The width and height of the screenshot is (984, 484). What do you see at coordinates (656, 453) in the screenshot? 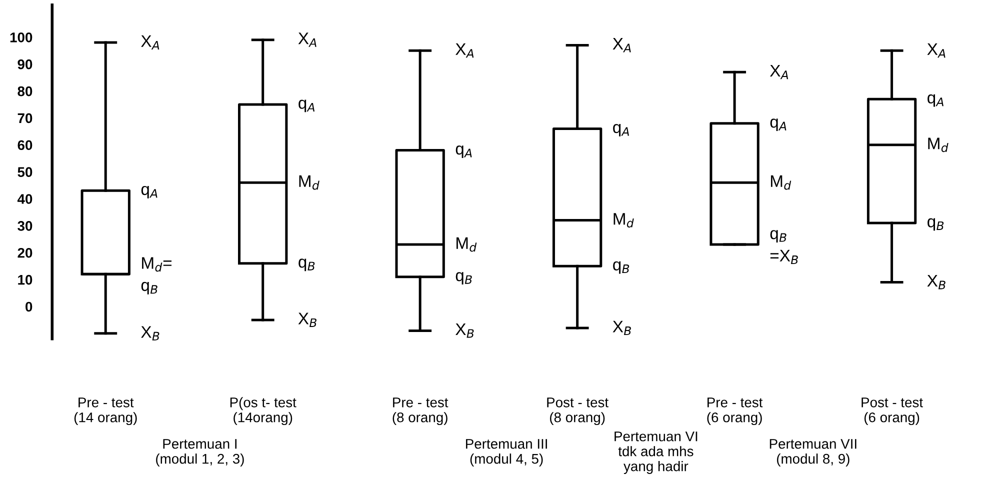
I see `text: Pertemuan VI tdk ada mhs yang hadir` at bounding box center [656, 453].